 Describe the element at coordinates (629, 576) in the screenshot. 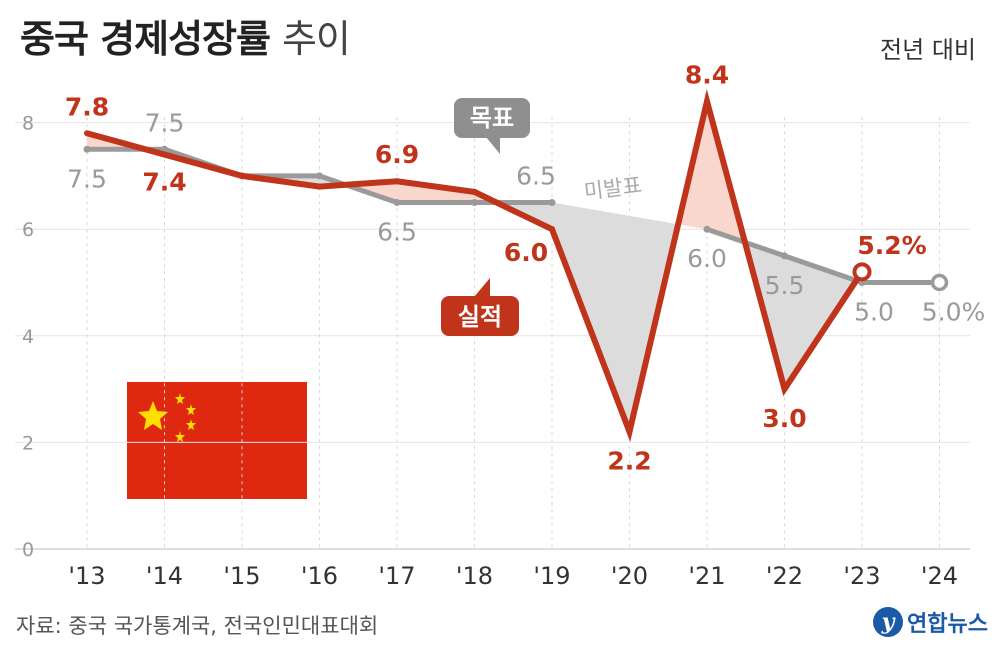

I see `x-tick-label: '20` at that location.